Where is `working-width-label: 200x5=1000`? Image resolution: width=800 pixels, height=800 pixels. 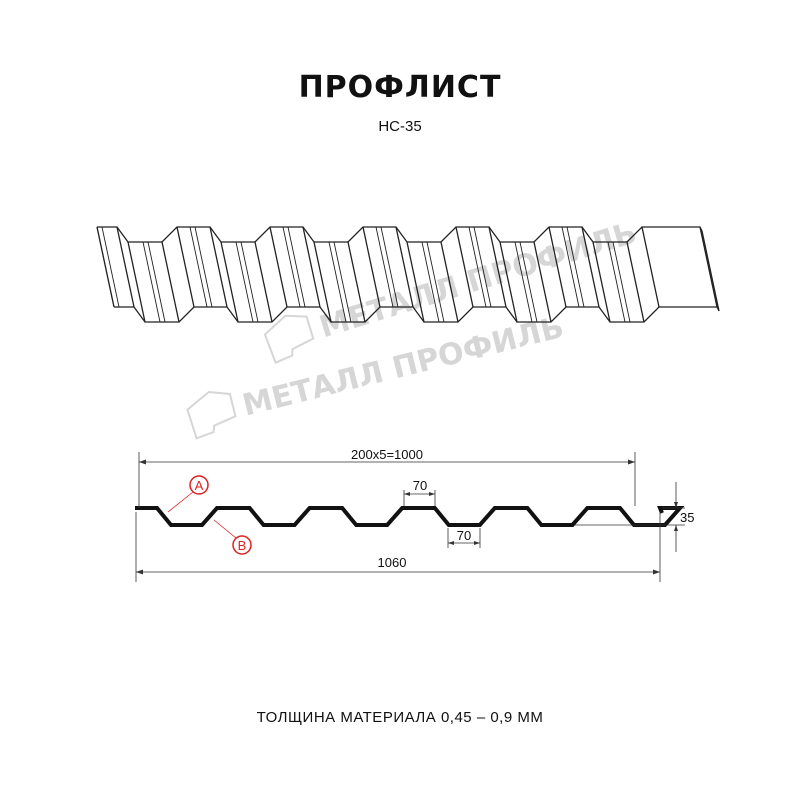 working-width-label: 200x5=1000 is located at coordinates (387, 454).